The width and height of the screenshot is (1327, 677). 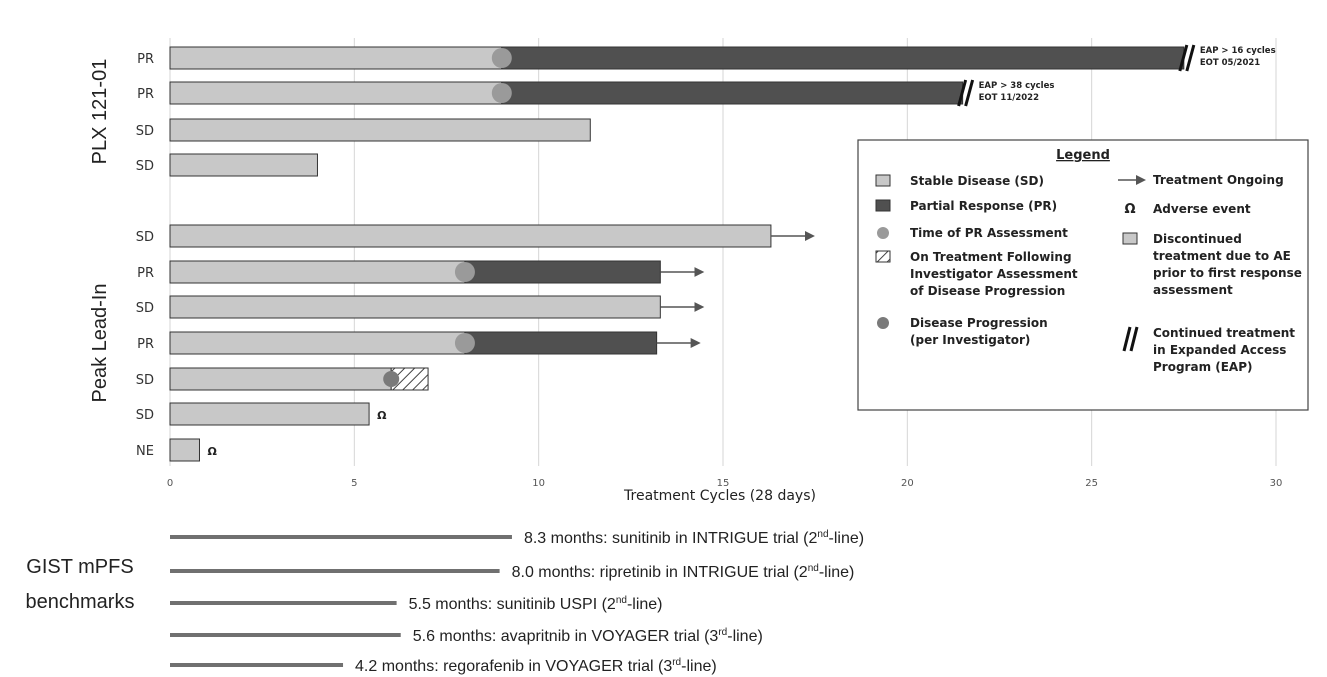 I want to click on x-axis-label: Treatment Cycles (28 days), so click(x=719, y=496).